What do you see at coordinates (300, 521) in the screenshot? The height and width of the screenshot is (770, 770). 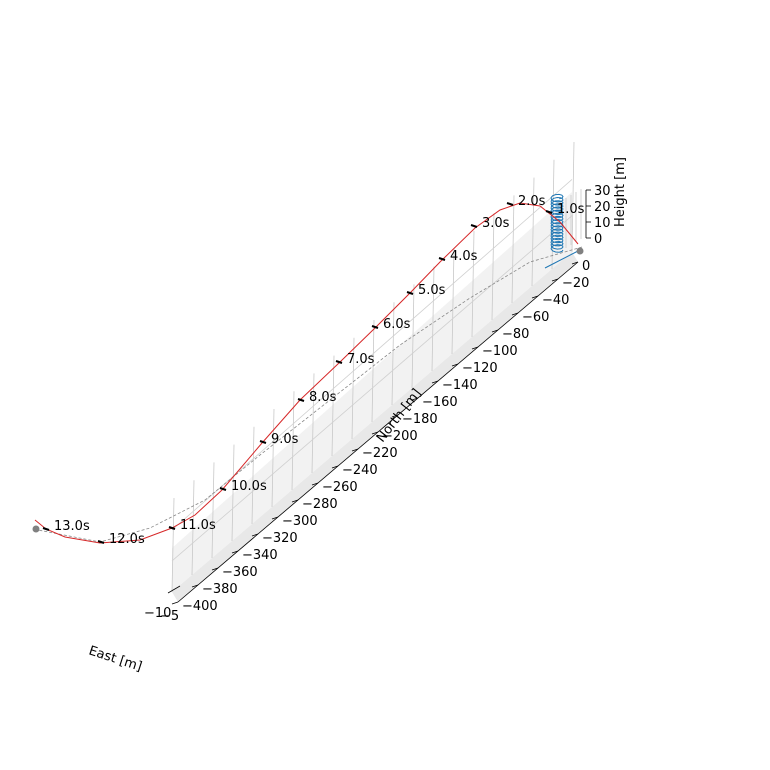 I see `north-tick-label: −300` at bounding box center [300, 521].